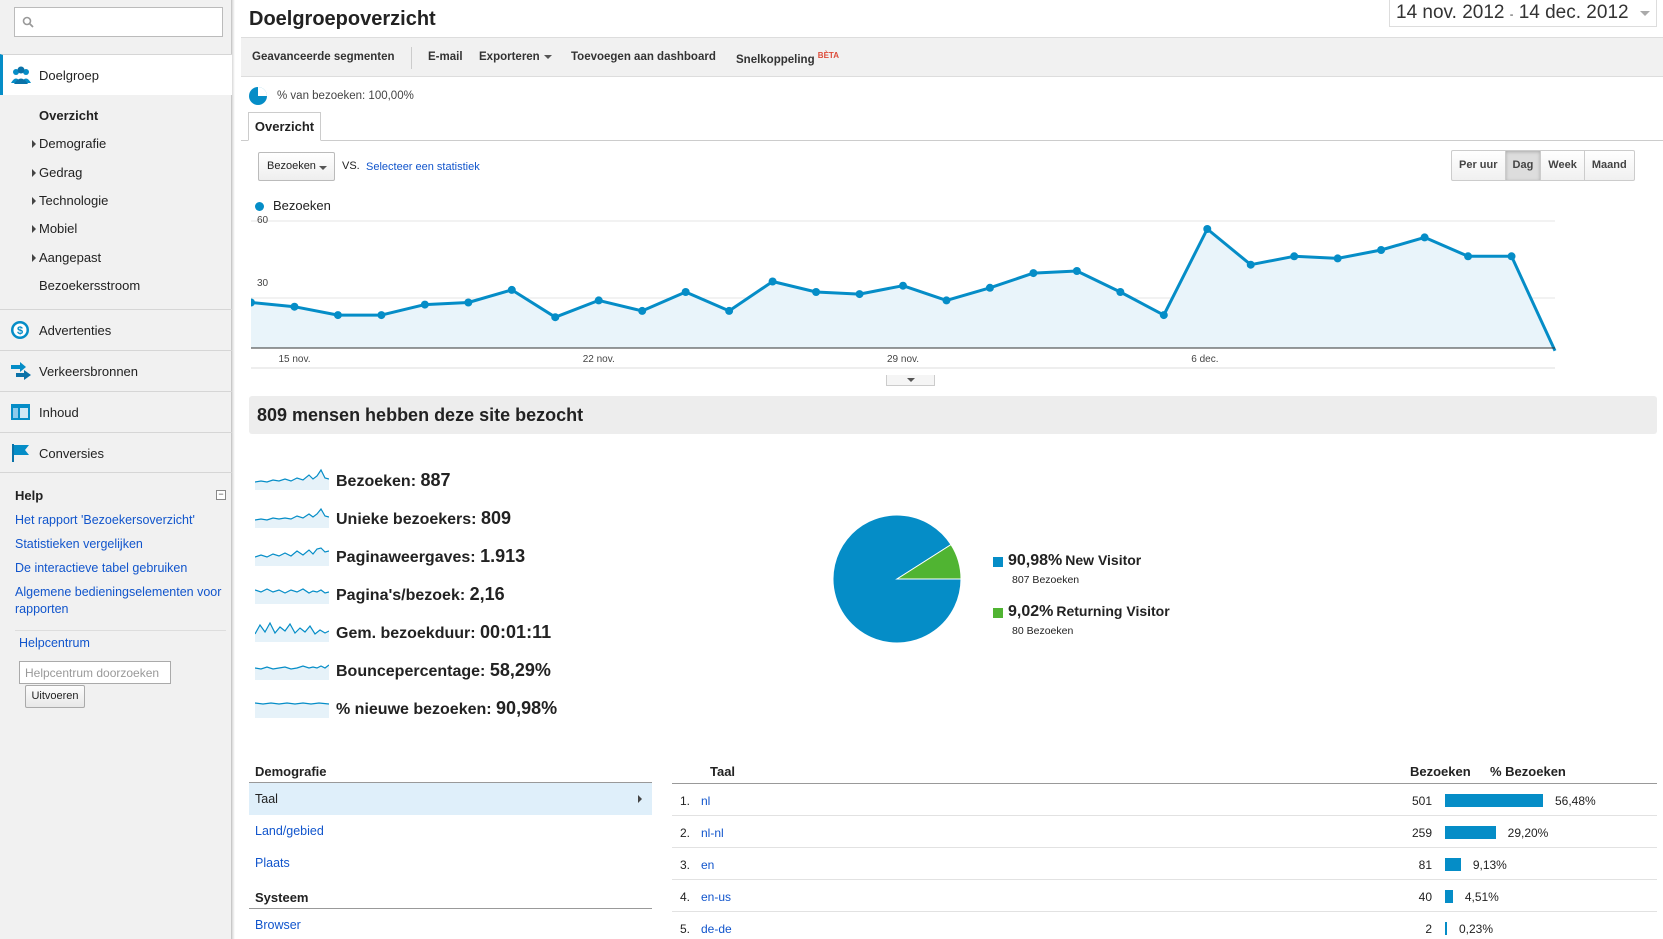  What do you see at coordinates (74, 200) in the screenshot?
I see `sidebar-sub-technologie-label: Technologie` at bounding box center [74, 200].